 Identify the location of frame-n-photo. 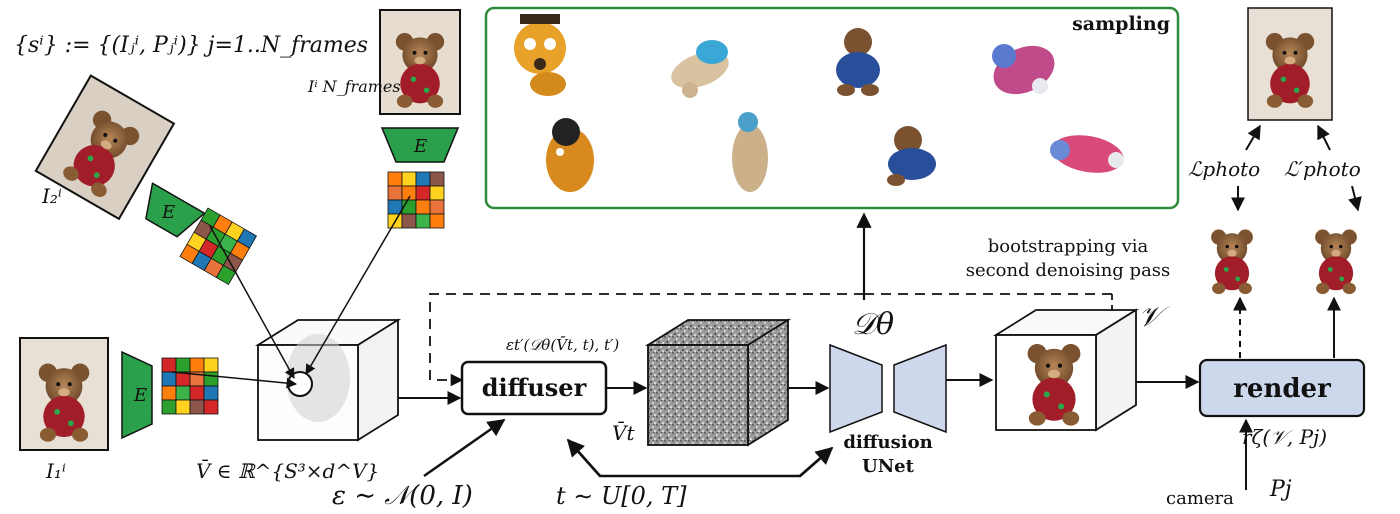
(420, 62).